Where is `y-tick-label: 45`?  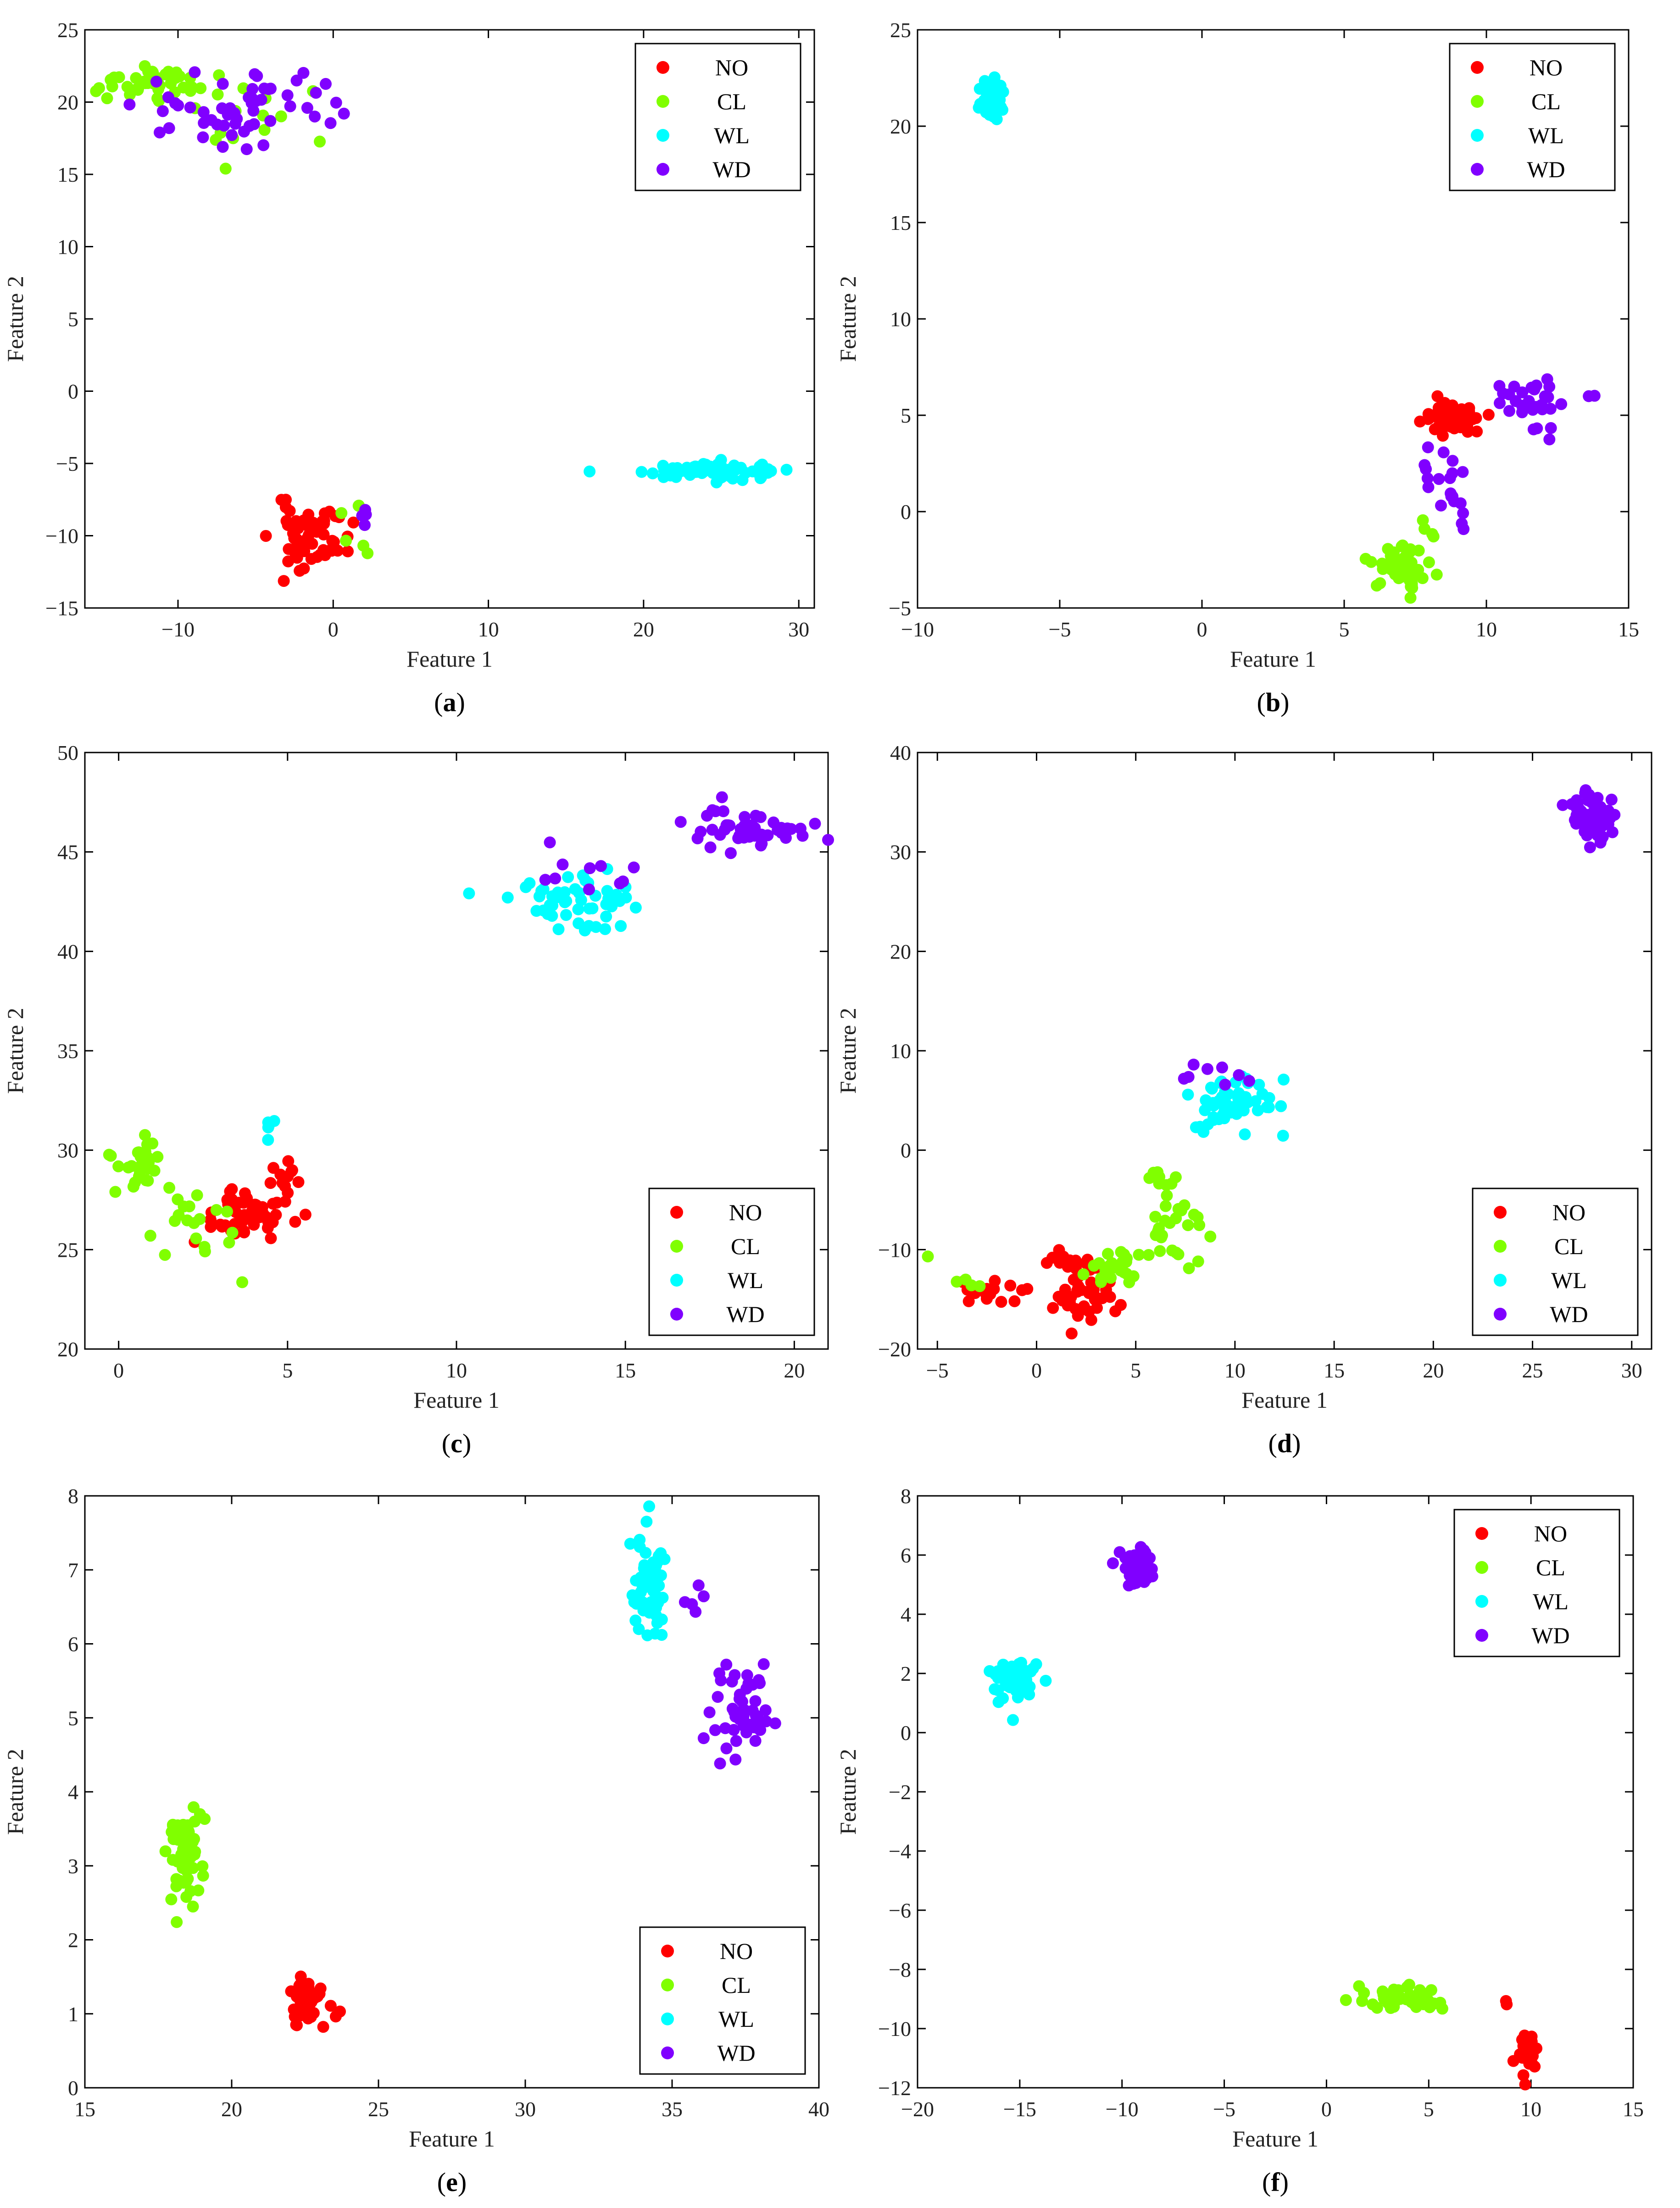
y-tick-label: 45 is located at coordinates (67, 852).